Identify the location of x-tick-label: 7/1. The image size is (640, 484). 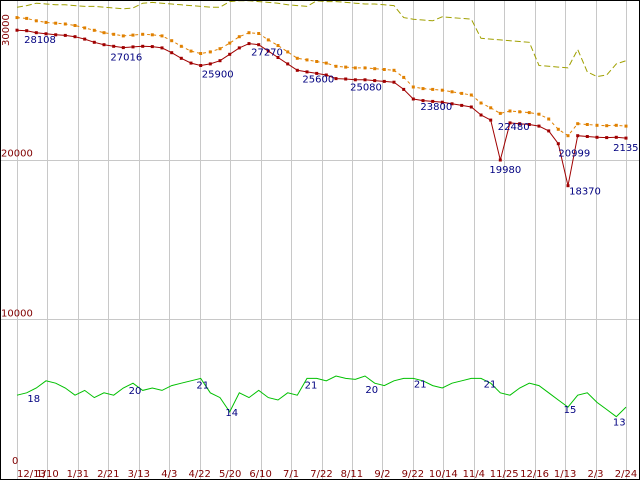
(291, 474).